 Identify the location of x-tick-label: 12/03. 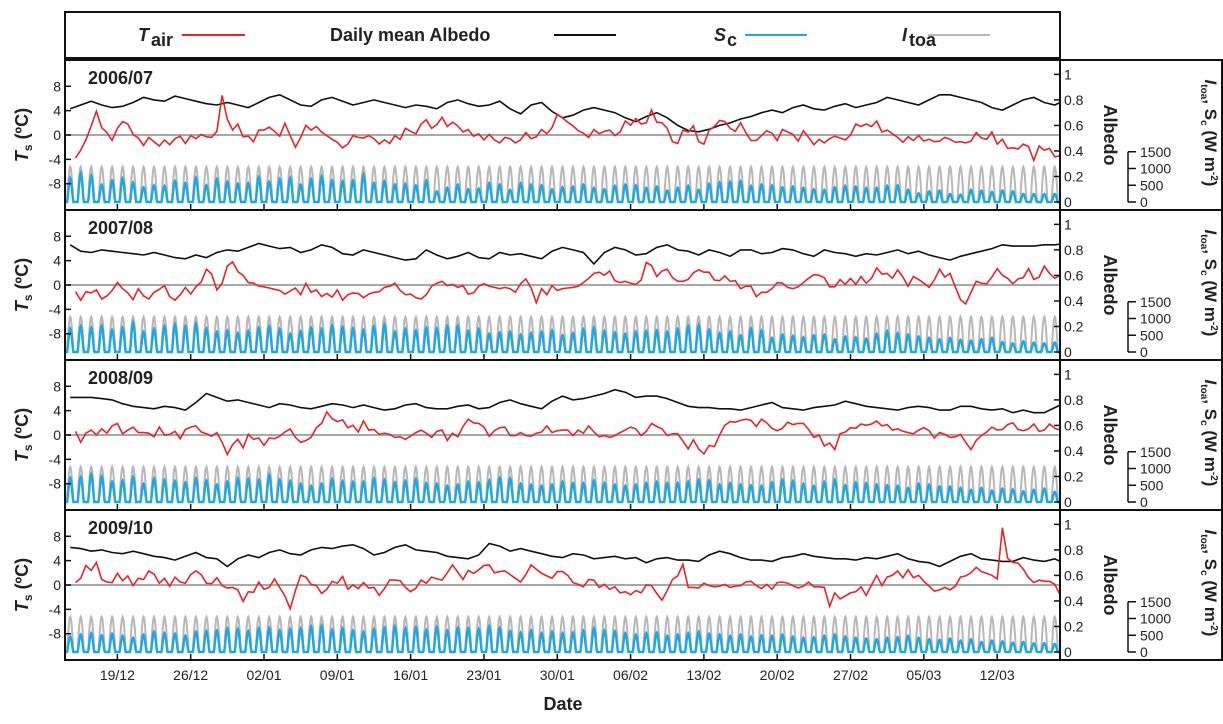
(997, 675).